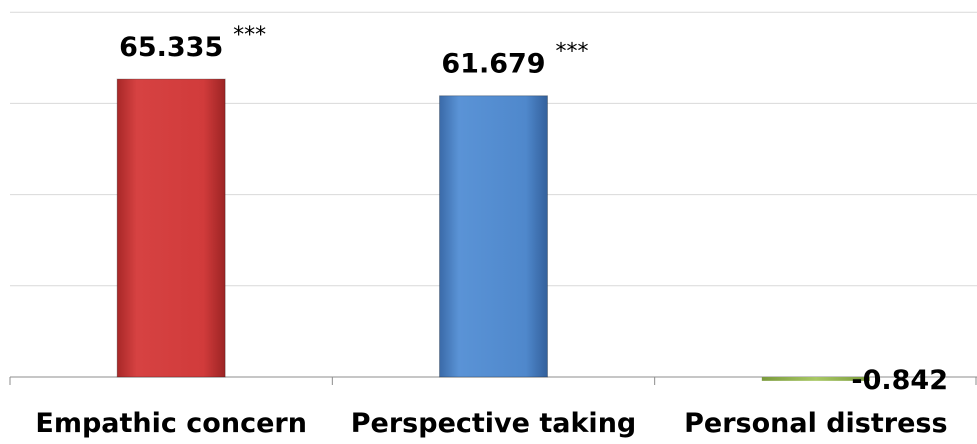  What do you see at coordinates (899, 380) in the screenshot?
I see `data-label: -0.842` at bounding box center [899, 380].